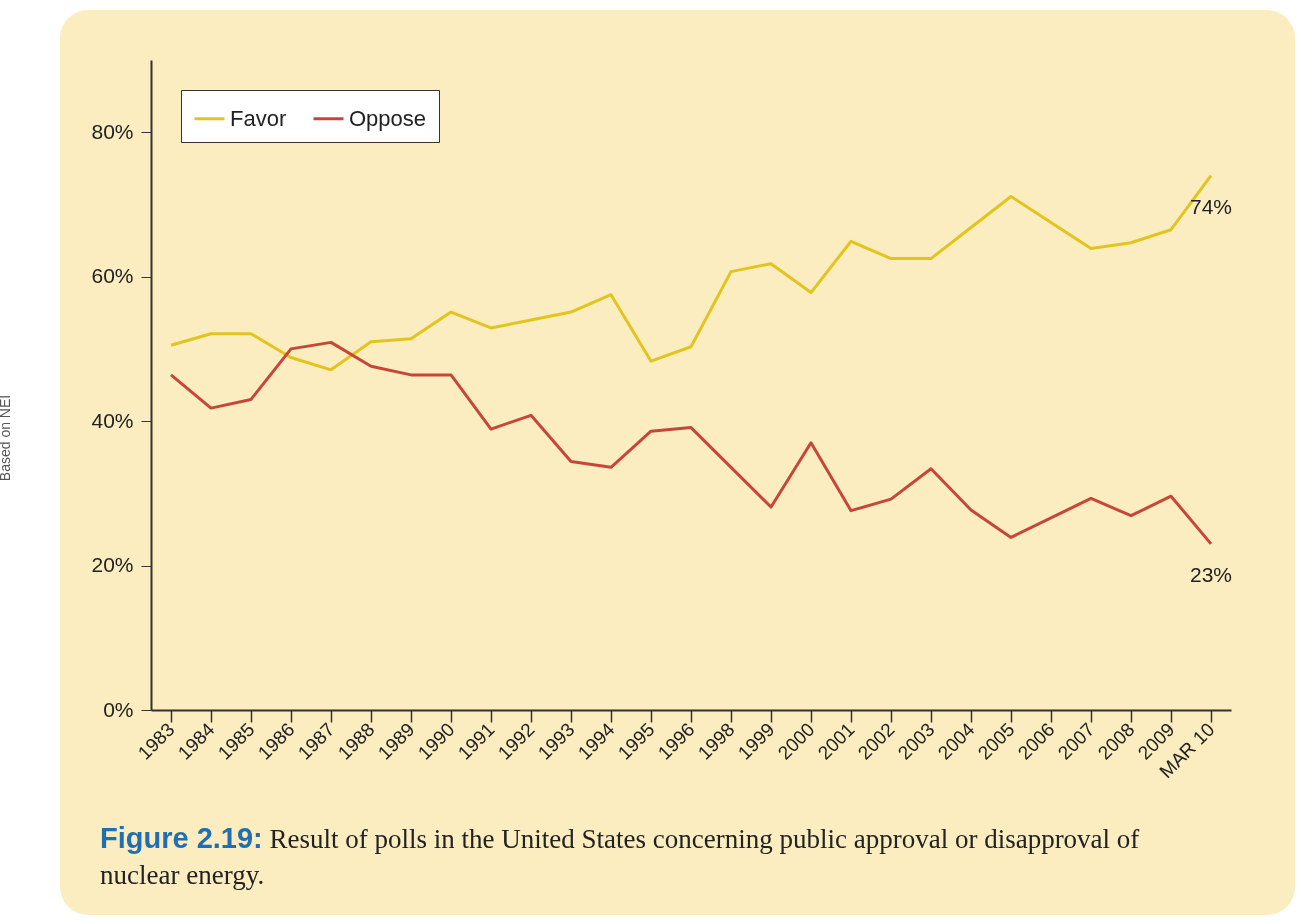 The height and width of the screenshot is (921, 1303). What do you see at coordinates (112, 276) in the screenshot?
I see `y-tick-label: 60%` at bounding box center [112, 276].